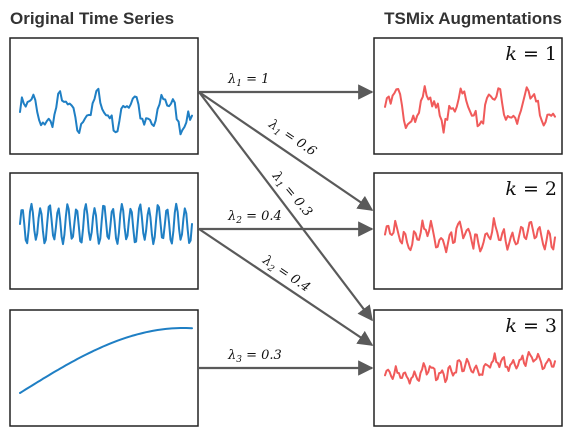 This screenshot has width=572, height=433. Describe the element at coordinates (531, 189) in the screenshot. I see `k-label-2: k = 2` at that location.